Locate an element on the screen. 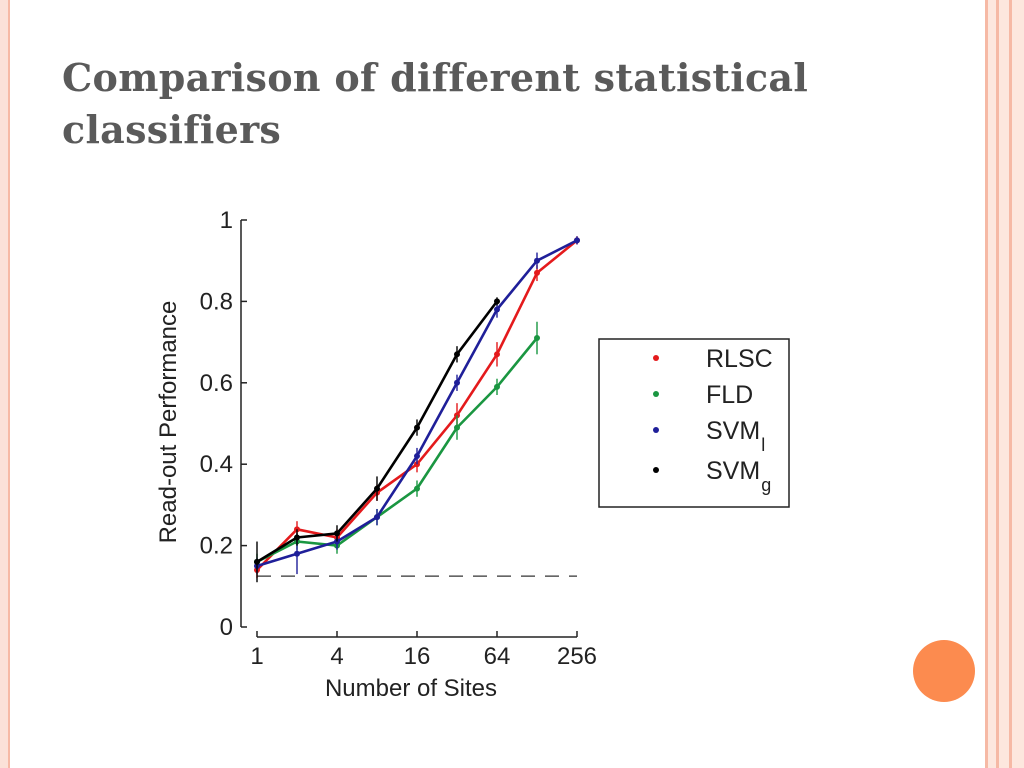 Image resolution: width=1024 pixels, height=768 pixels. orange-accent-dot is located at coordinates (944, 671).